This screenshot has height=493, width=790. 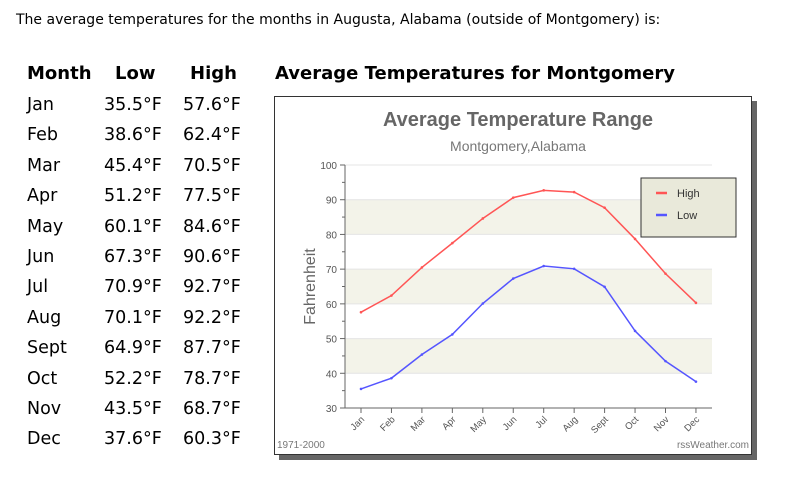 What do you see at coordinates (478, 424) in the screenshot?
I see `x-tick-label: May` at bounding box center [478, 424].